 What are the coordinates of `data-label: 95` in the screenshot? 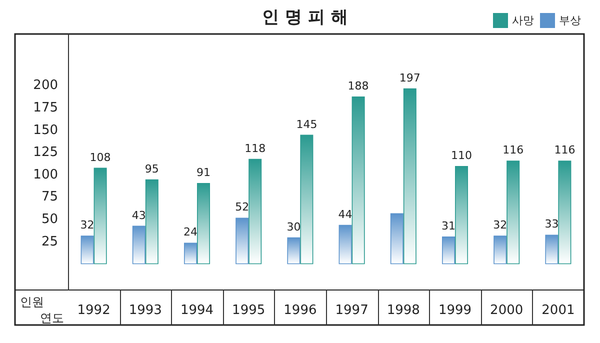 It's located at (151, 169).